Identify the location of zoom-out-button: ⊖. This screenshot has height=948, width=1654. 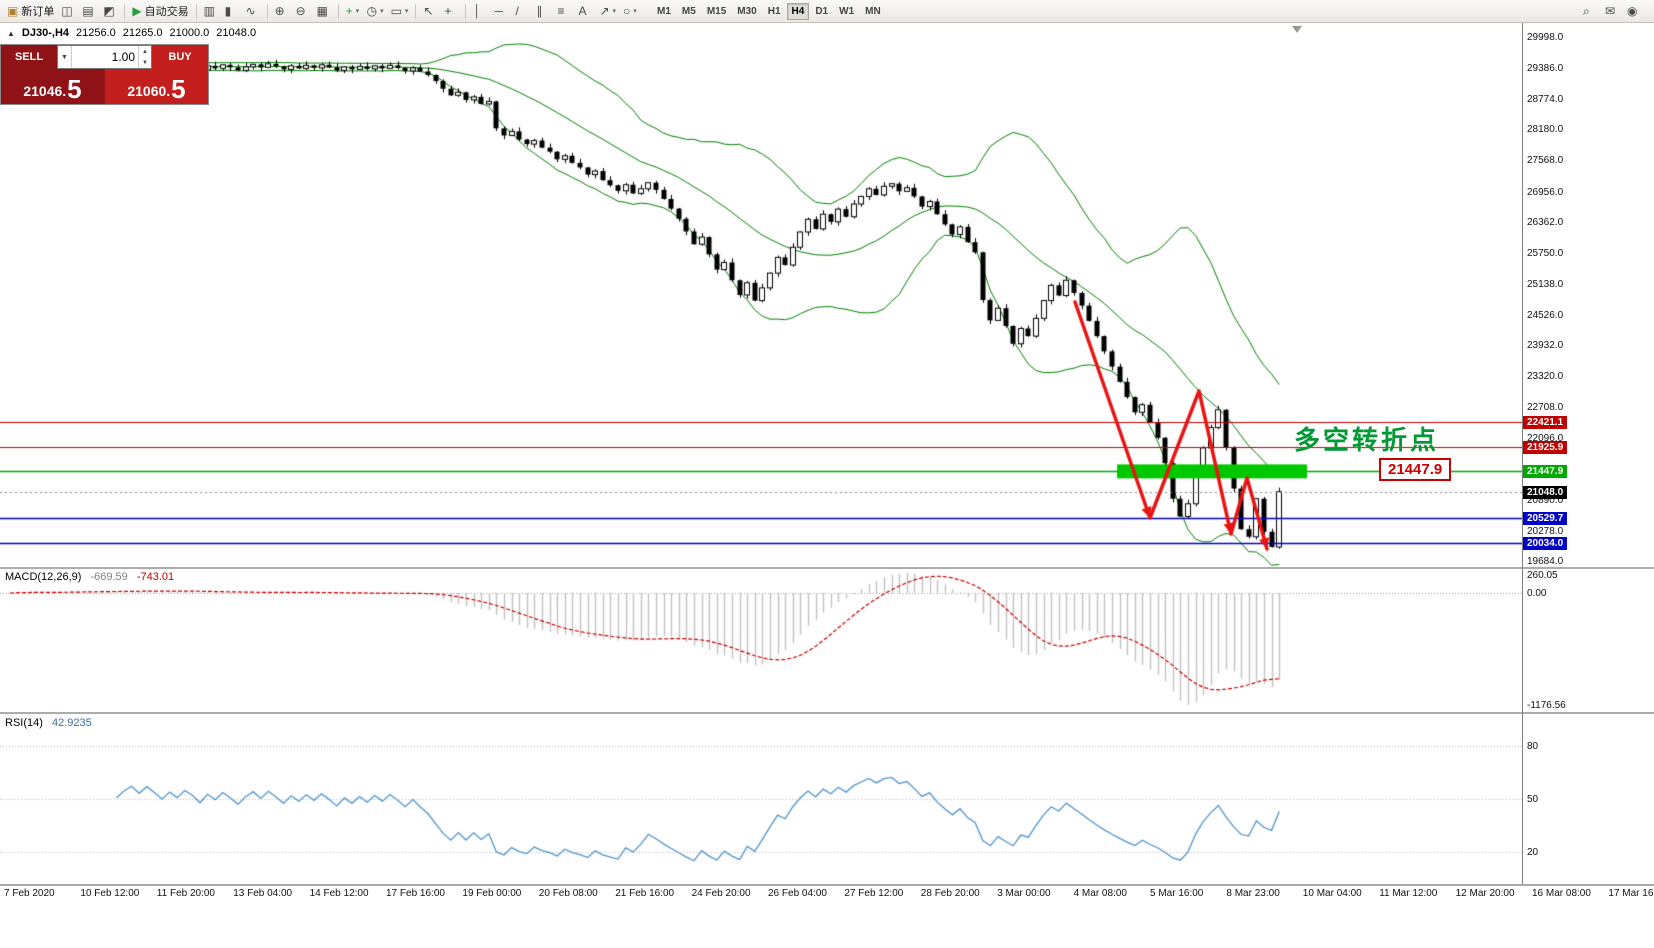
(303, 11).